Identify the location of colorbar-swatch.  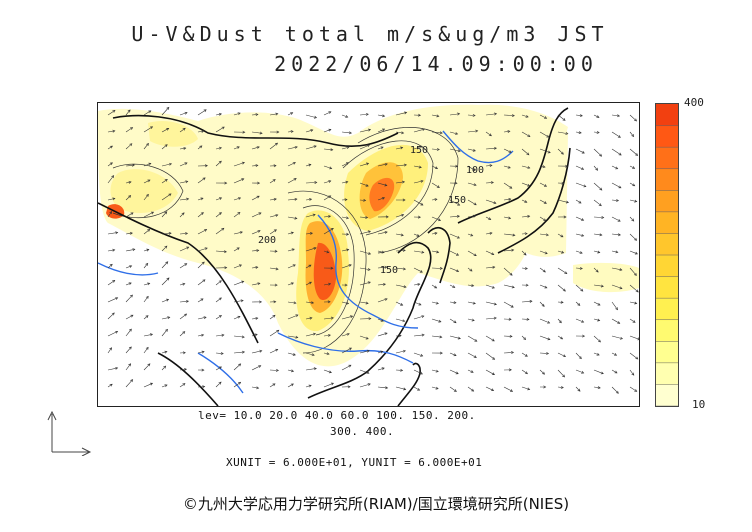
(667, 266).